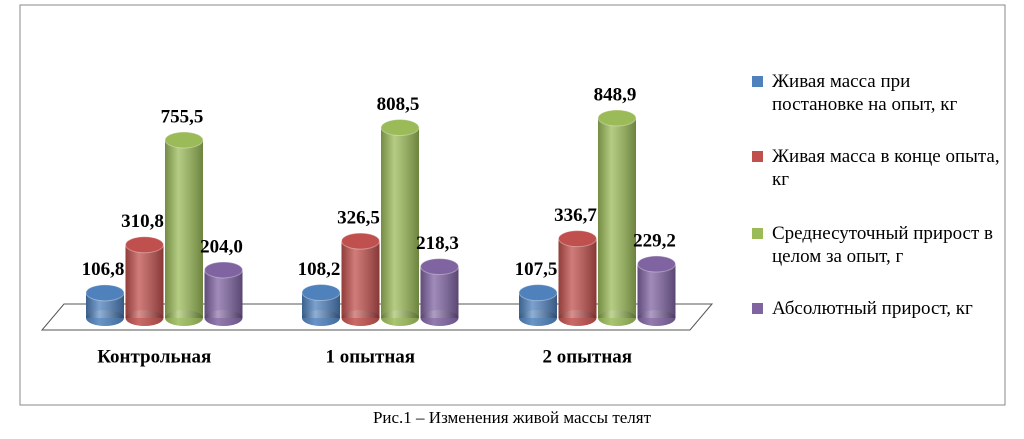  Describe the element at coordinates (398, 104) in the screenshot. I see `data-label: 808,5` at that location.